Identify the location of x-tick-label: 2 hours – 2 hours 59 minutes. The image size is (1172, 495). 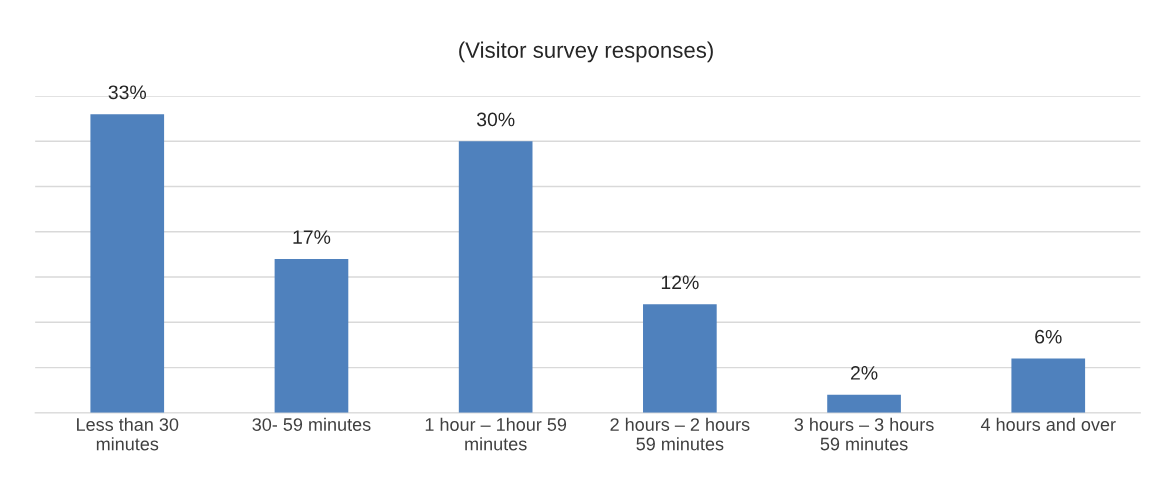
(680, 434).